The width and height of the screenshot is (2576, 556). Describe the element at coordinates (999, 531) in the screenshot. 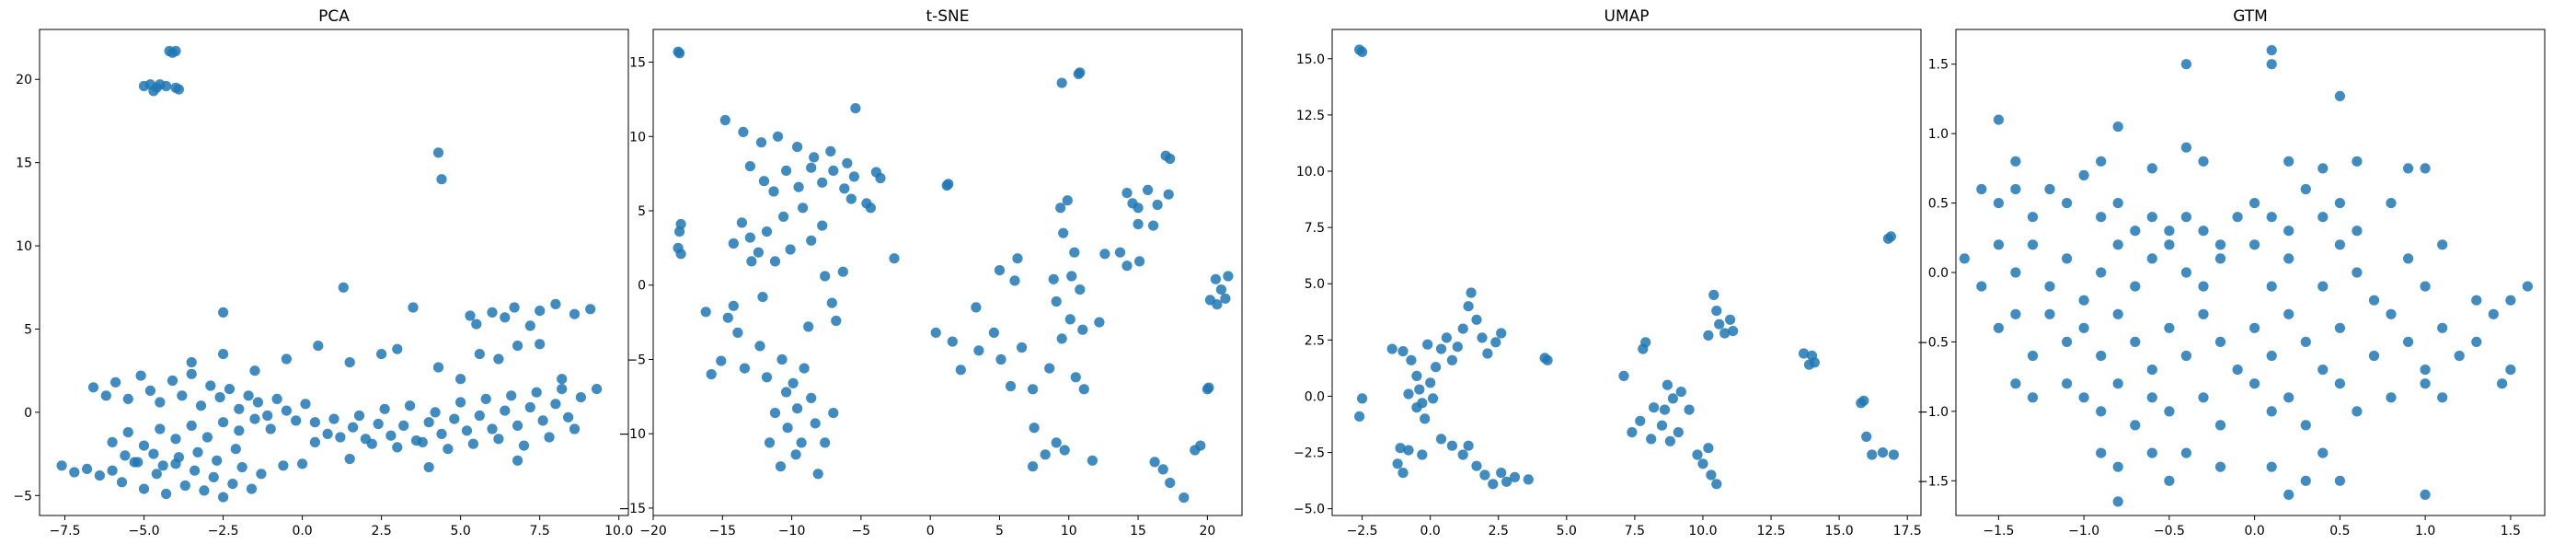

I see `x-tick-label: 5` at that location.